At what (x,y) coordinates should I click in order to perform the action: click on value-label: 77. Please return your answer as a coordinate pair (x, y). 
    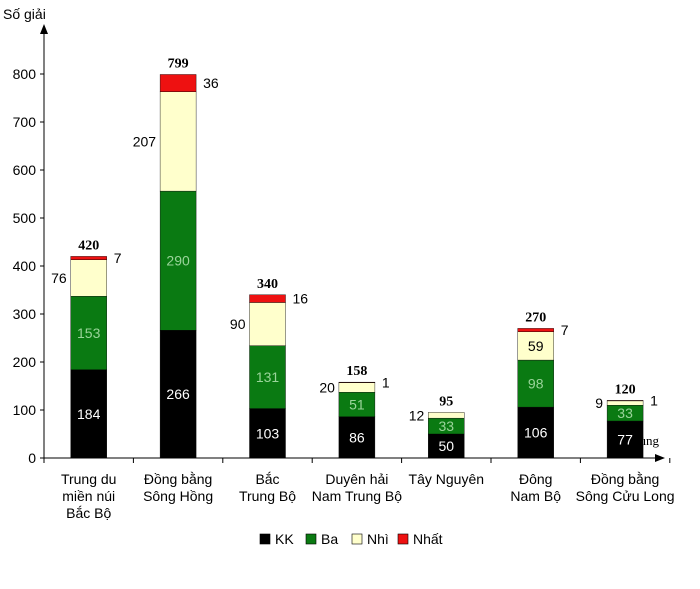
    Looking at the image, I should click on (625, 440).